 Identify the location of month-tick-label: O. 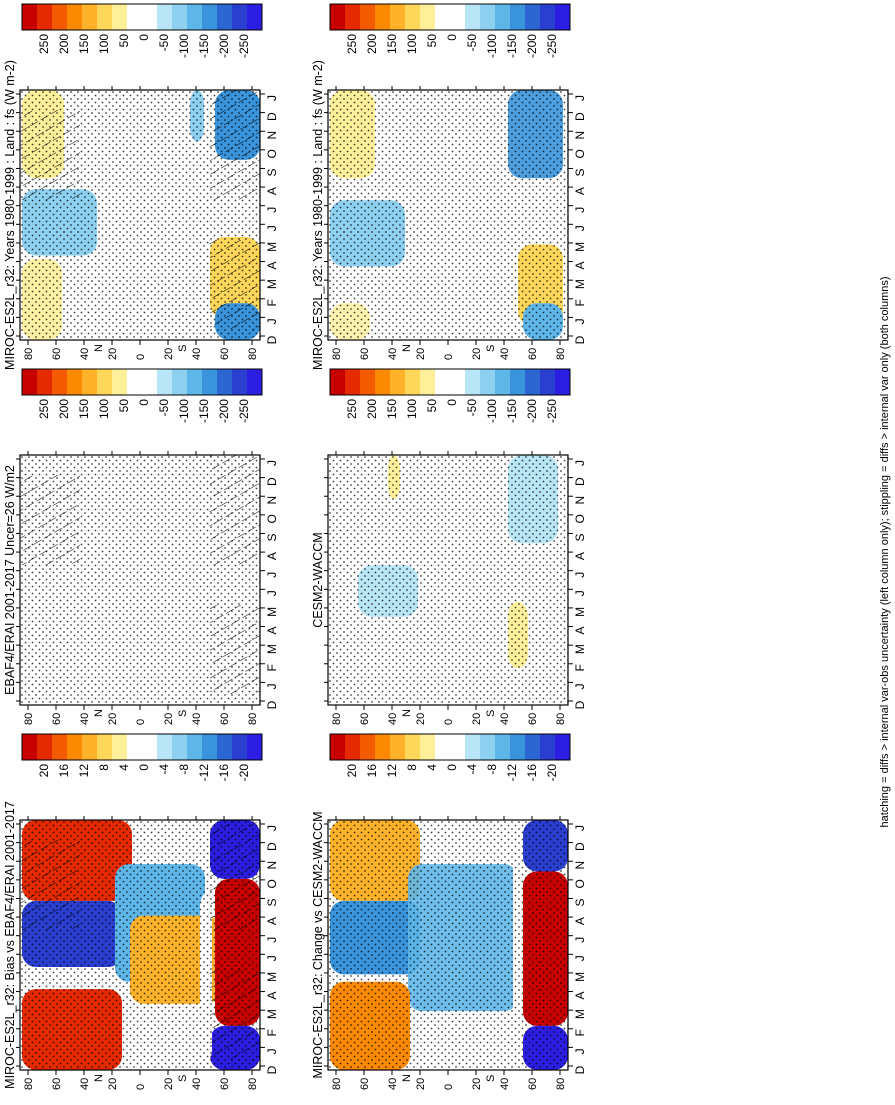
(580, 153).